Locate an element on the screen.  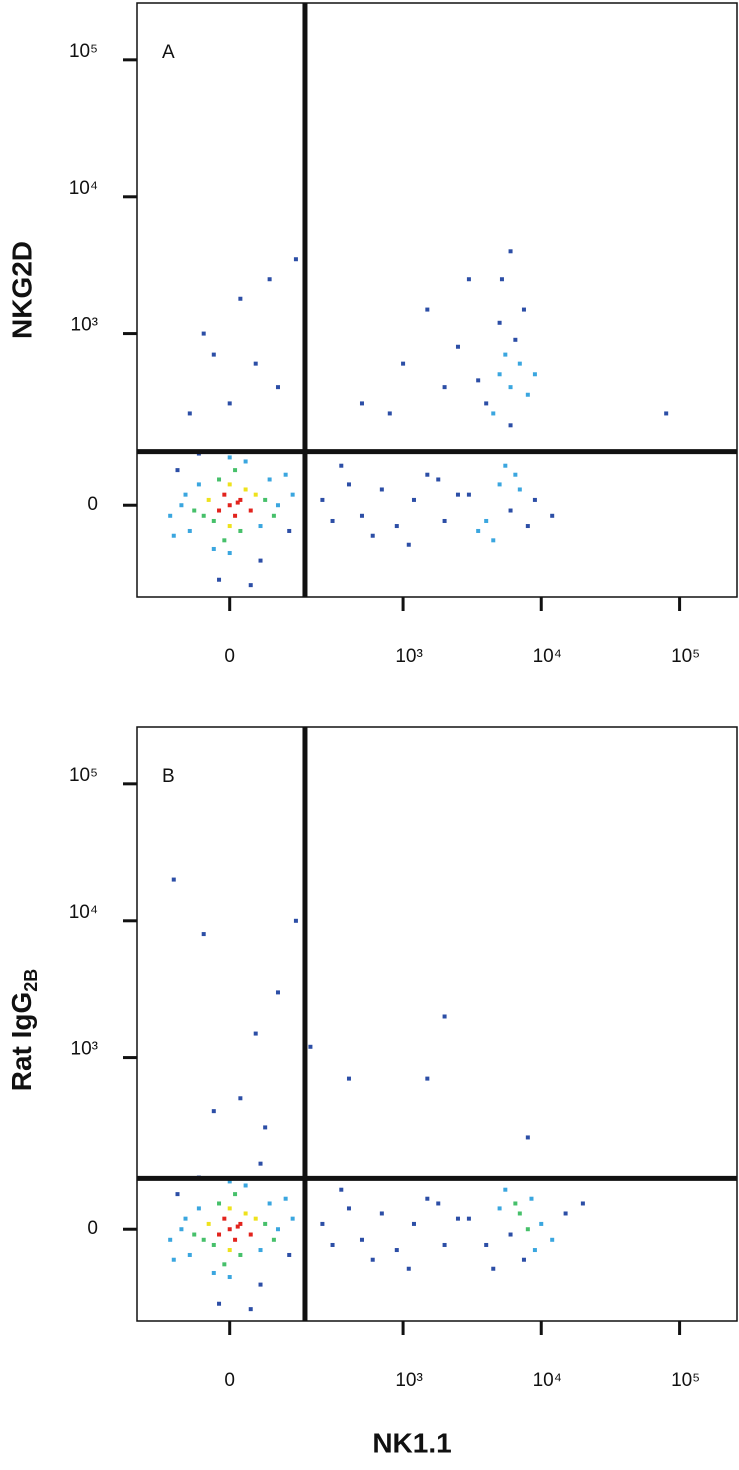
y-axis-title: Rat IgG2B is located at coordinates (23, 1030).